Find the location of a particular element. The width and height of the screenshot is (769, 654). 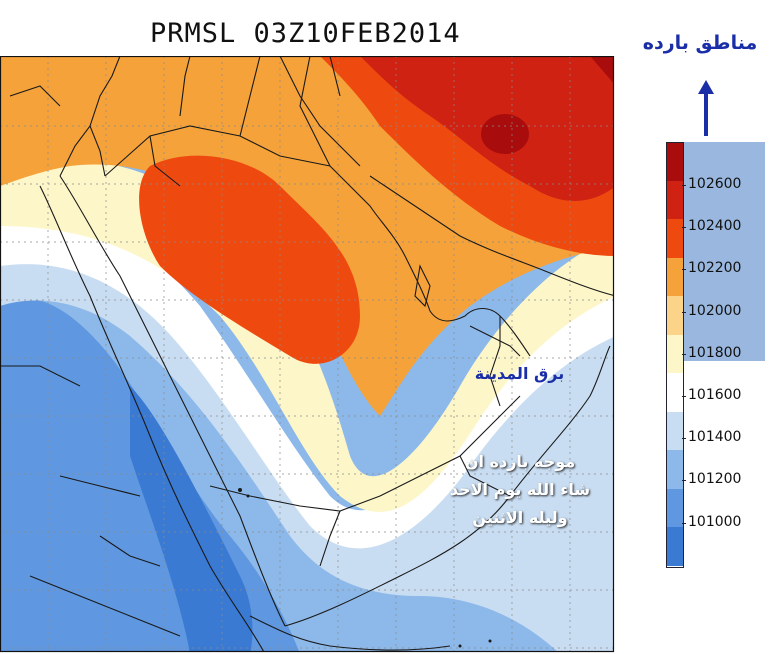

pressure-high-center is located at coordinates (505, 134).